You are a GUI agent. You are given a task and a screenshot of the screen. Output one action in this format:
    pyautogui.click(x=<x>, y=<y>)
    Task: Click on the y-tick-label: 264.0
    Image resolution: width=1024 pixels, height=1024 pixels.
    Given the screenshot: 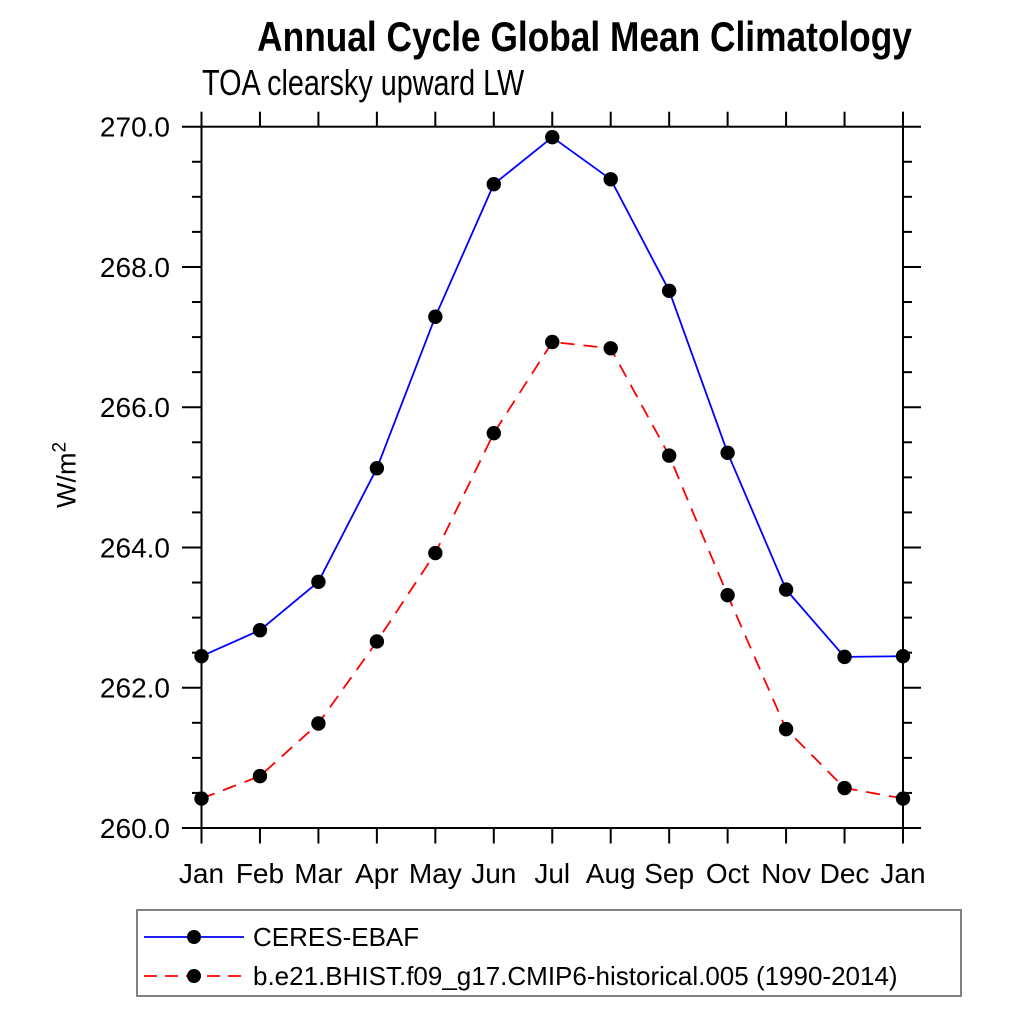 What is the action you would take?
    pyautogui.click(x=135, y=547)
    